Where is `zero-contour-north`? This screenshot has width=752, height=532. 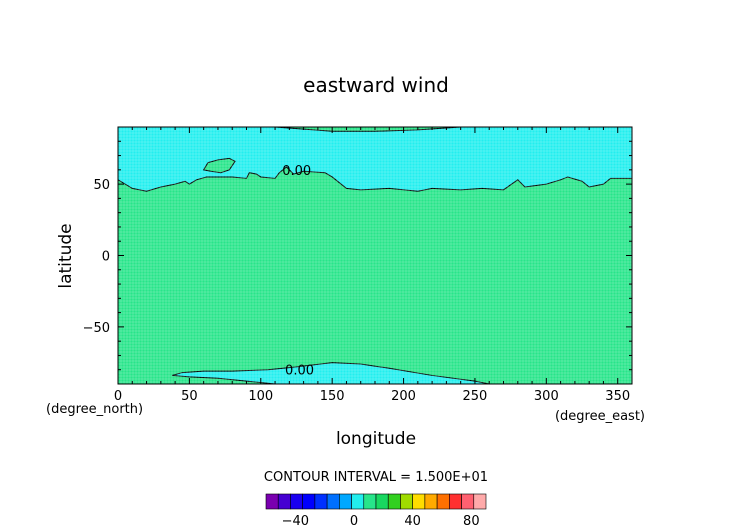
zero-contour-north is located at coordinates (375, 179).